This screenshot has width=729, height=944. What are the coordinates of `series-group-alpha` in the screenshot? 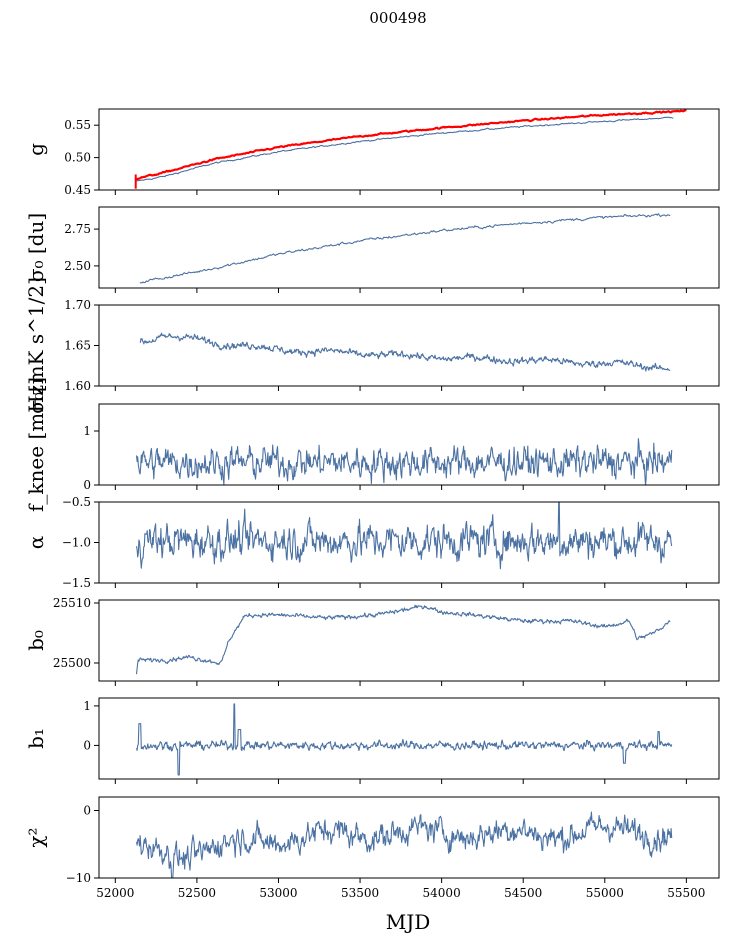 It's located at (404, 536).